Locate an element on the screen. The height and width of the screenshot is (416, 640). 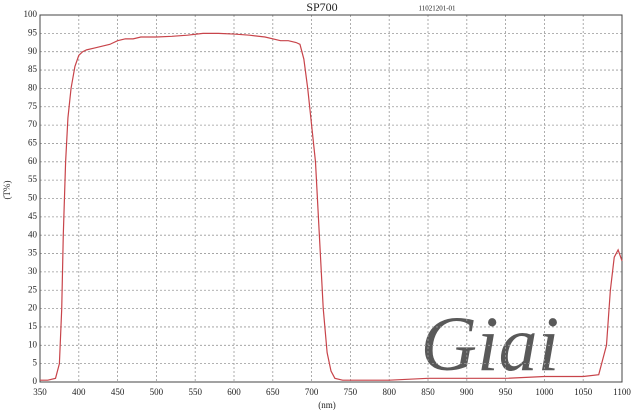
y-tick-label: 10 is located at coordinates (33, 344).